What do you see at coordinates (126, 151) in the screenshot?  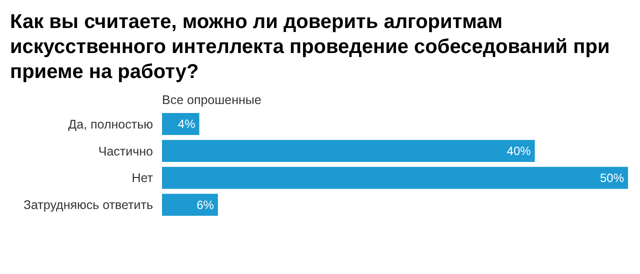 I see `y-tick-label: Частично` at bounding box center [126, 151].